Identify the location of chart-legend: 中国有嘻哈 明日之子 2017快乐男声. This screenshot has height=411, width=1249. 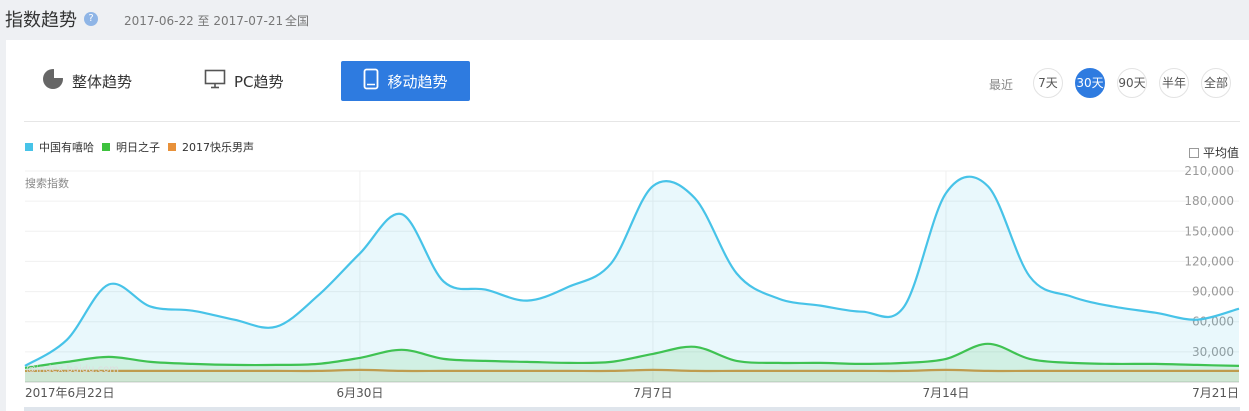
(139, 147).